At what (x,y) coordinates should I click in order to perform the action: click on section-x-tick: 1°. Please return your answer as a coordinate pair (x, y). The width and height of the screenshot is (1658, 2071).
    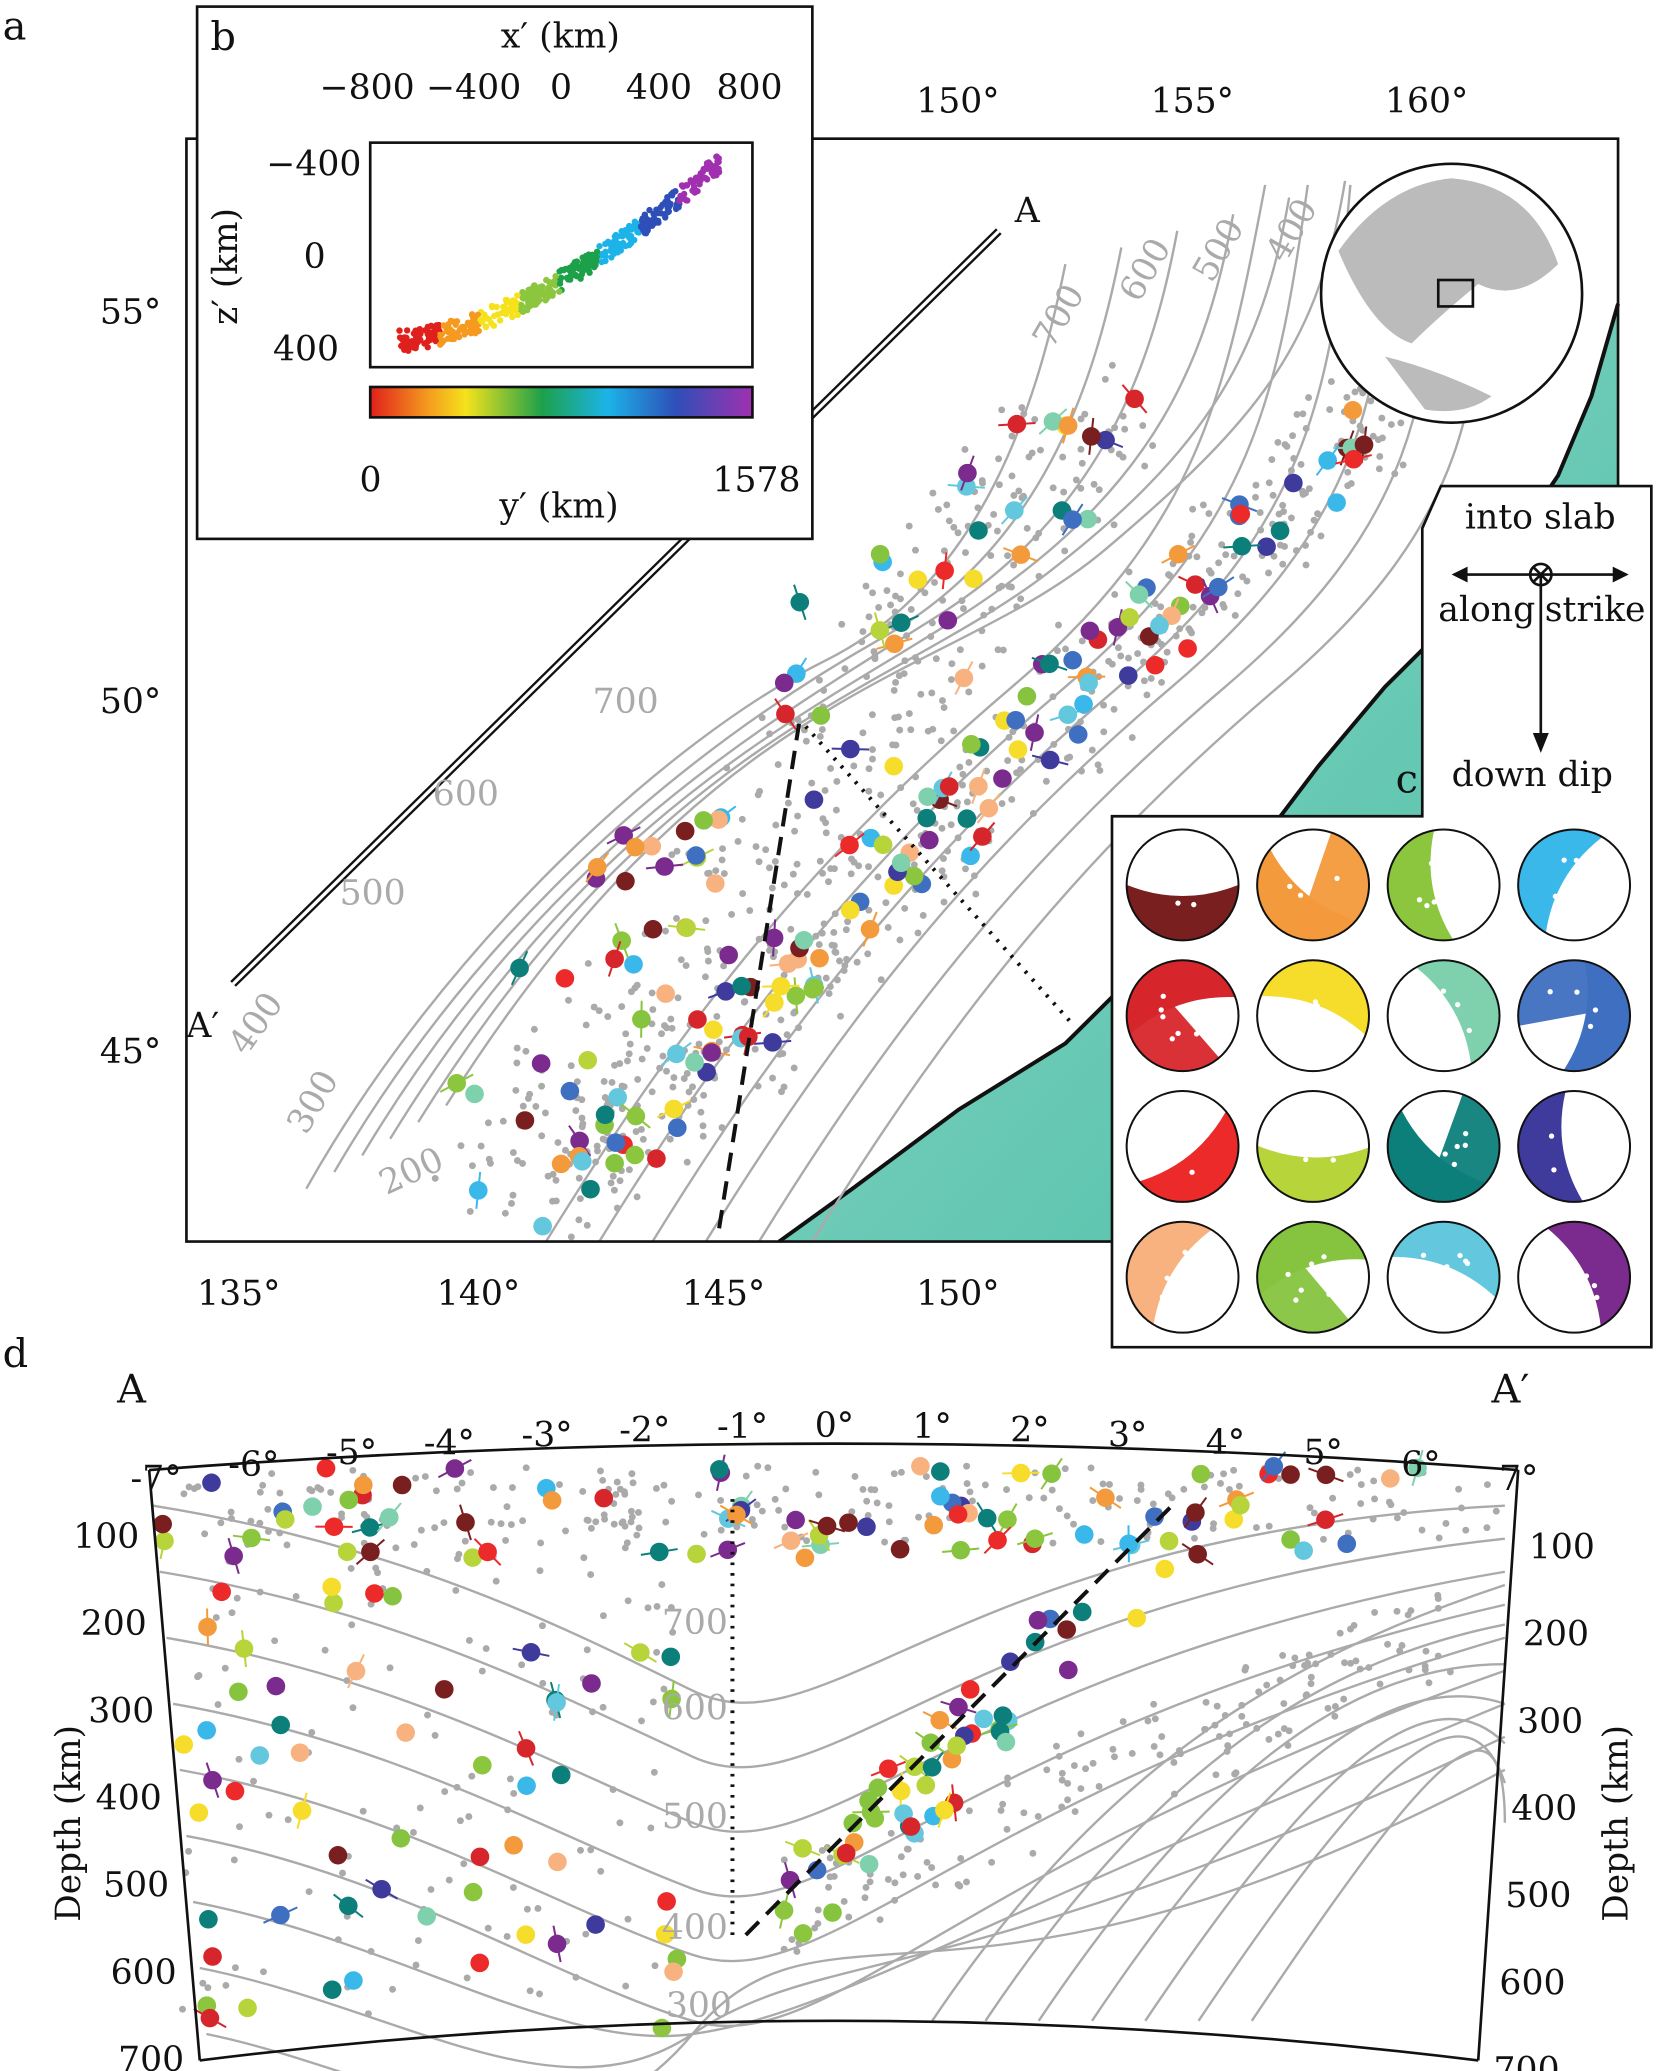
    Looking at the image, I should click on (931, 1427).